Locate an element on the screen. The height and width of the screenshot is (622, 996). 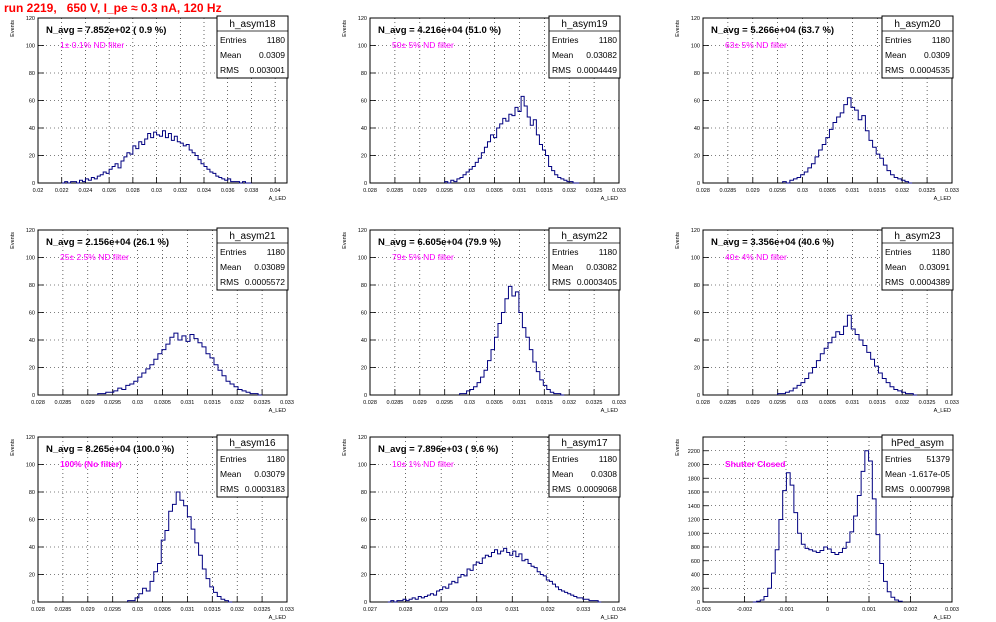
stats-value: 0.0003183 is located at coordinates (265, 489).